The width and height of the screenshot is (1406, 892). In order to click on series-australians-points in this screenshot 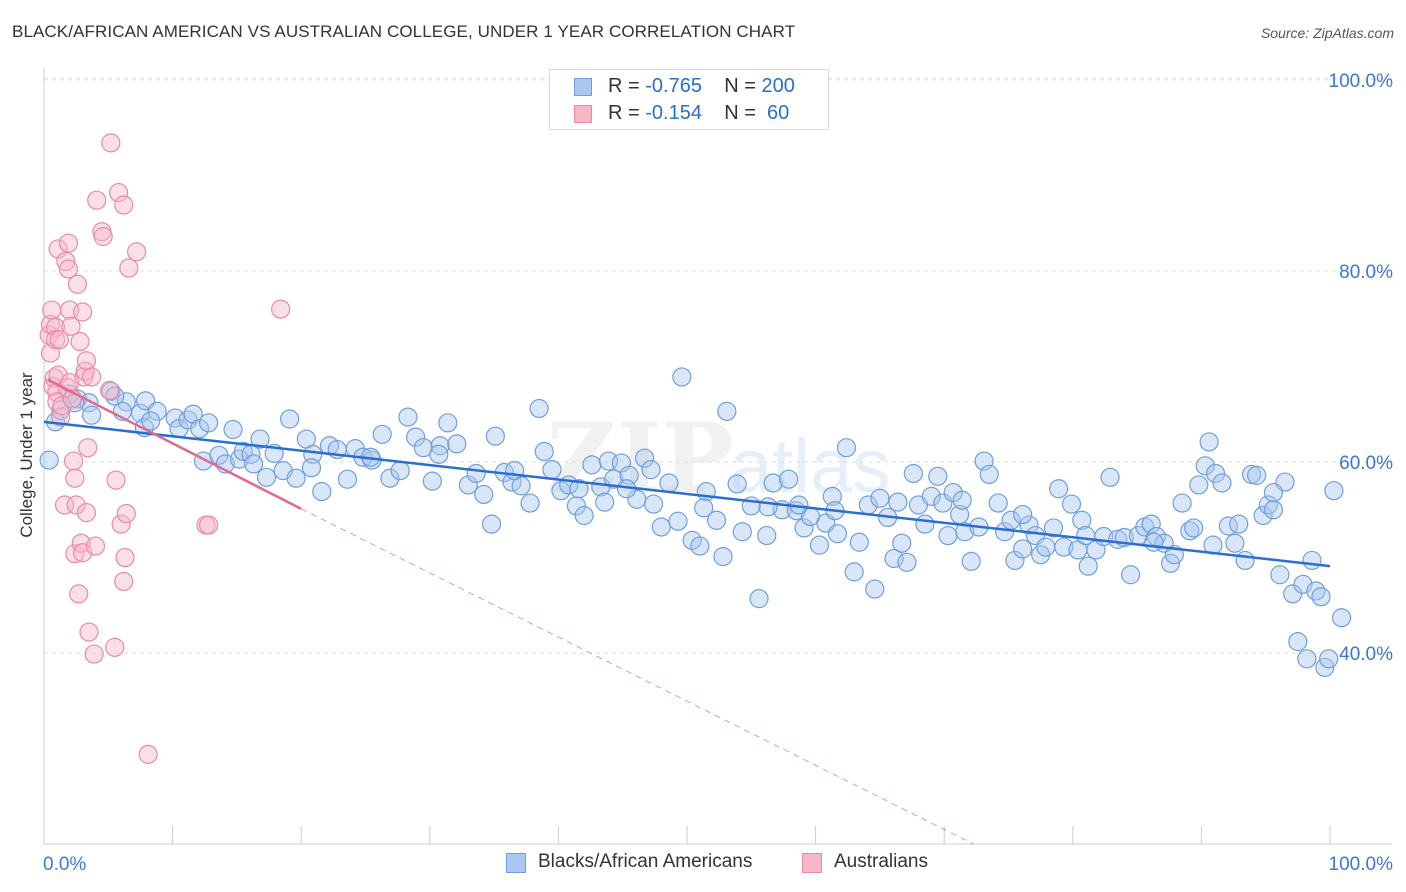, I will do `click(165, 448)`.